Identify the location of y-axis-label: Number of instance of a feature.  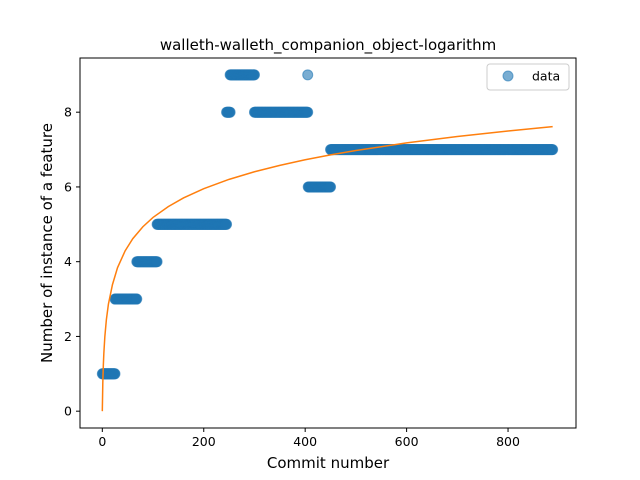
(47, 243).